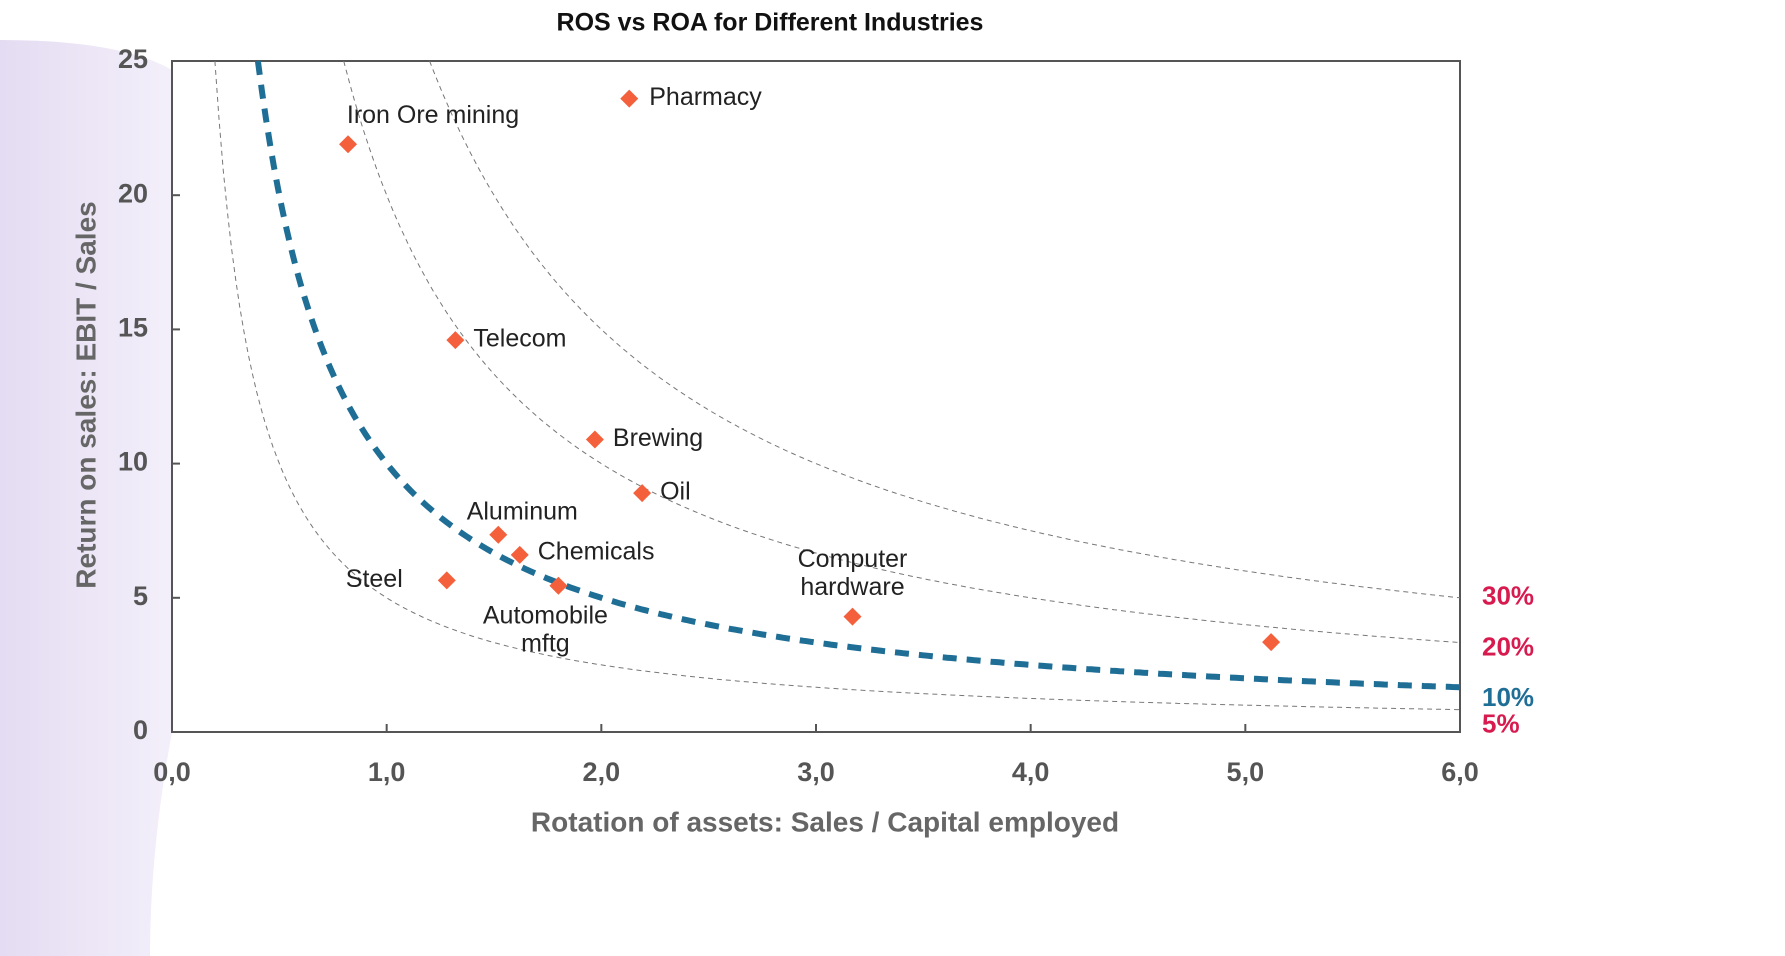  I want to click on point-label: Iron Ore mining, so click(433, 115).